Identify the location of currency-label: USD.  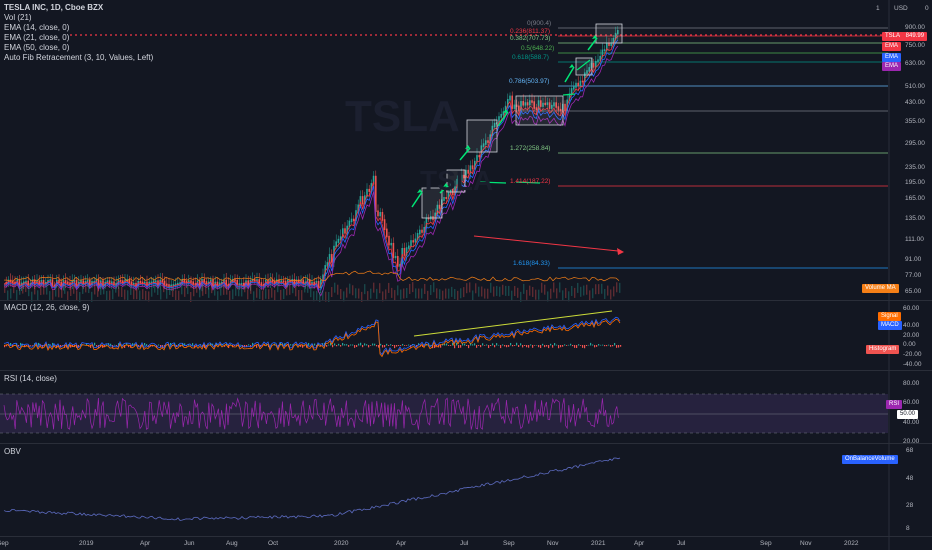
(901, 8).